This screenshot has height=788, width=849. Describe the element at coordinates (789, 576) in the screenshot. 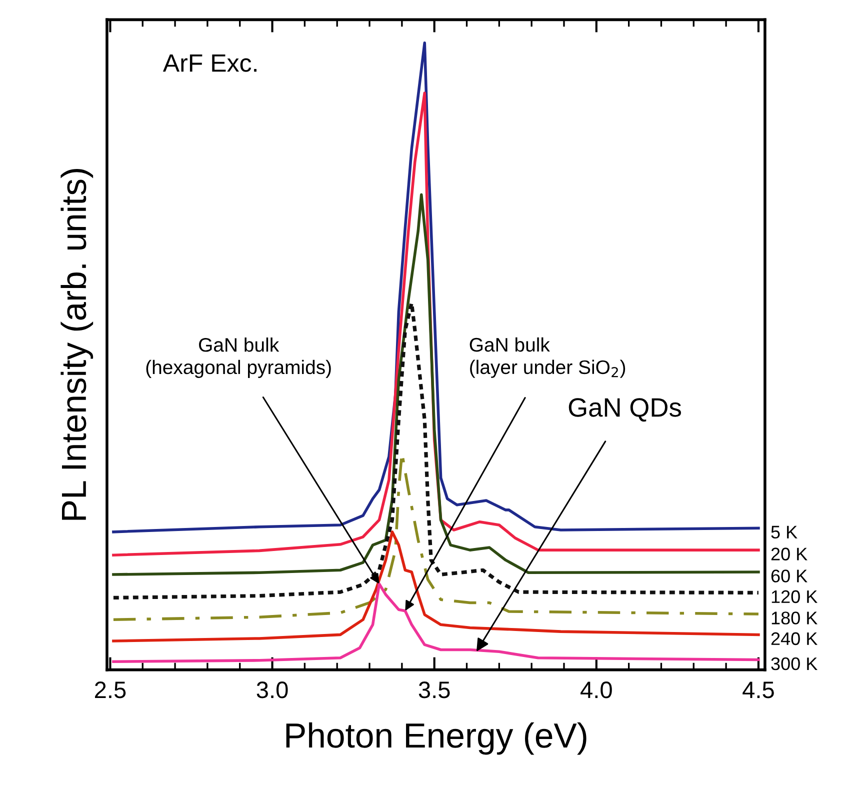

I see `series-label: 60 K` at that location.